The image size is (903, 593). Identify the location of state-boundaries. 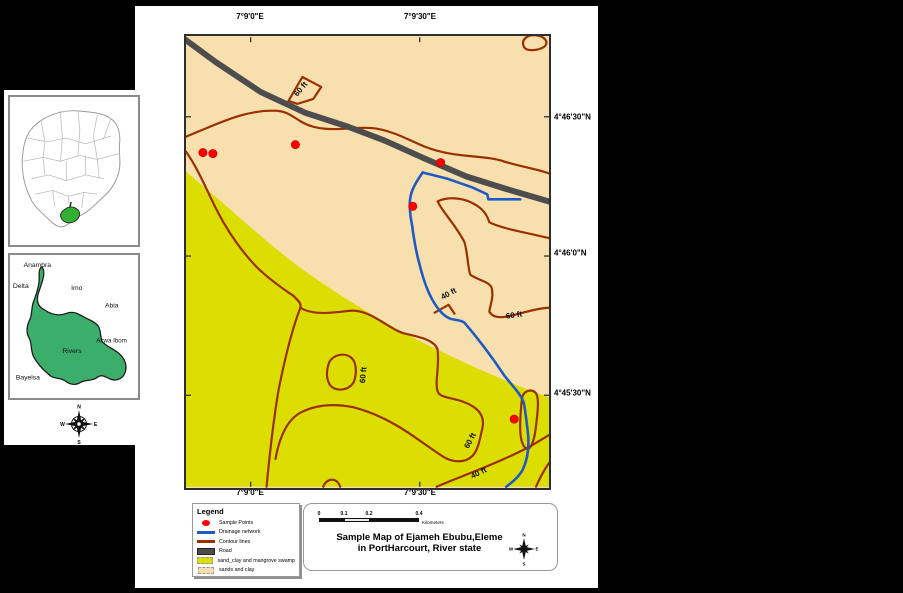
(71, 161).